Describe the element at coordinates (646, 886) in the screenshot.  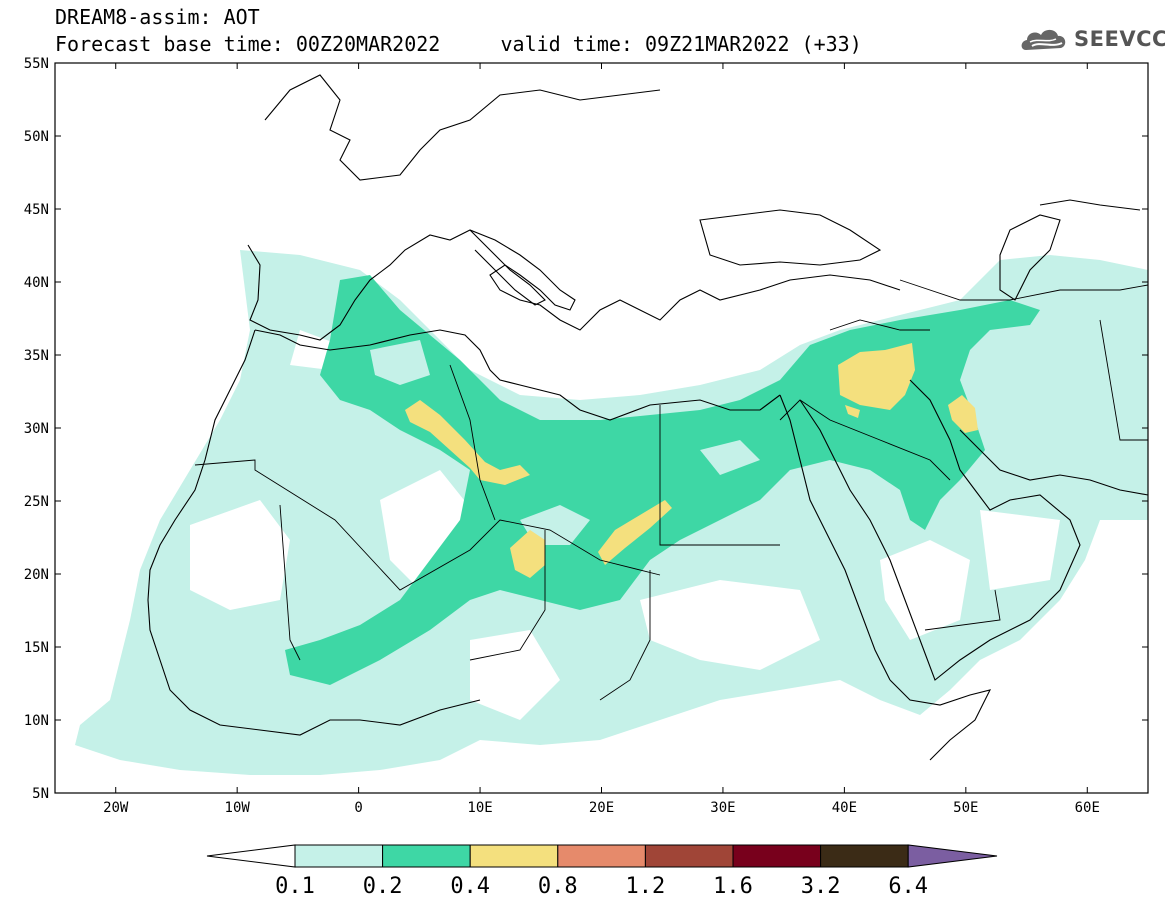
I see `colorbar-label: 1.2` at that location.